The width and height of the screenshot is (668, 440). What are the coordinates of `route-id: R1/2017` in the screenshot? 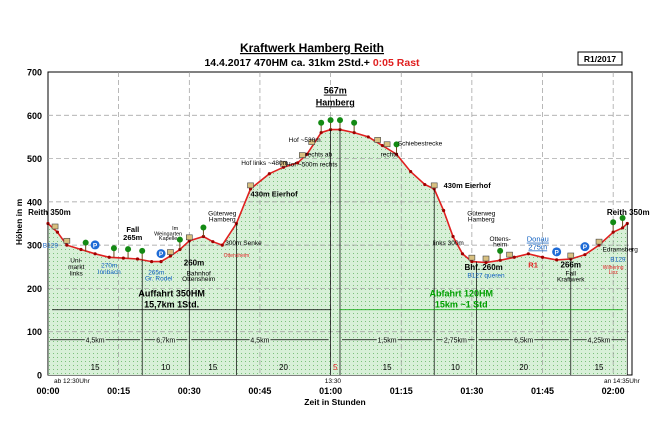 It's located at (600, 59).